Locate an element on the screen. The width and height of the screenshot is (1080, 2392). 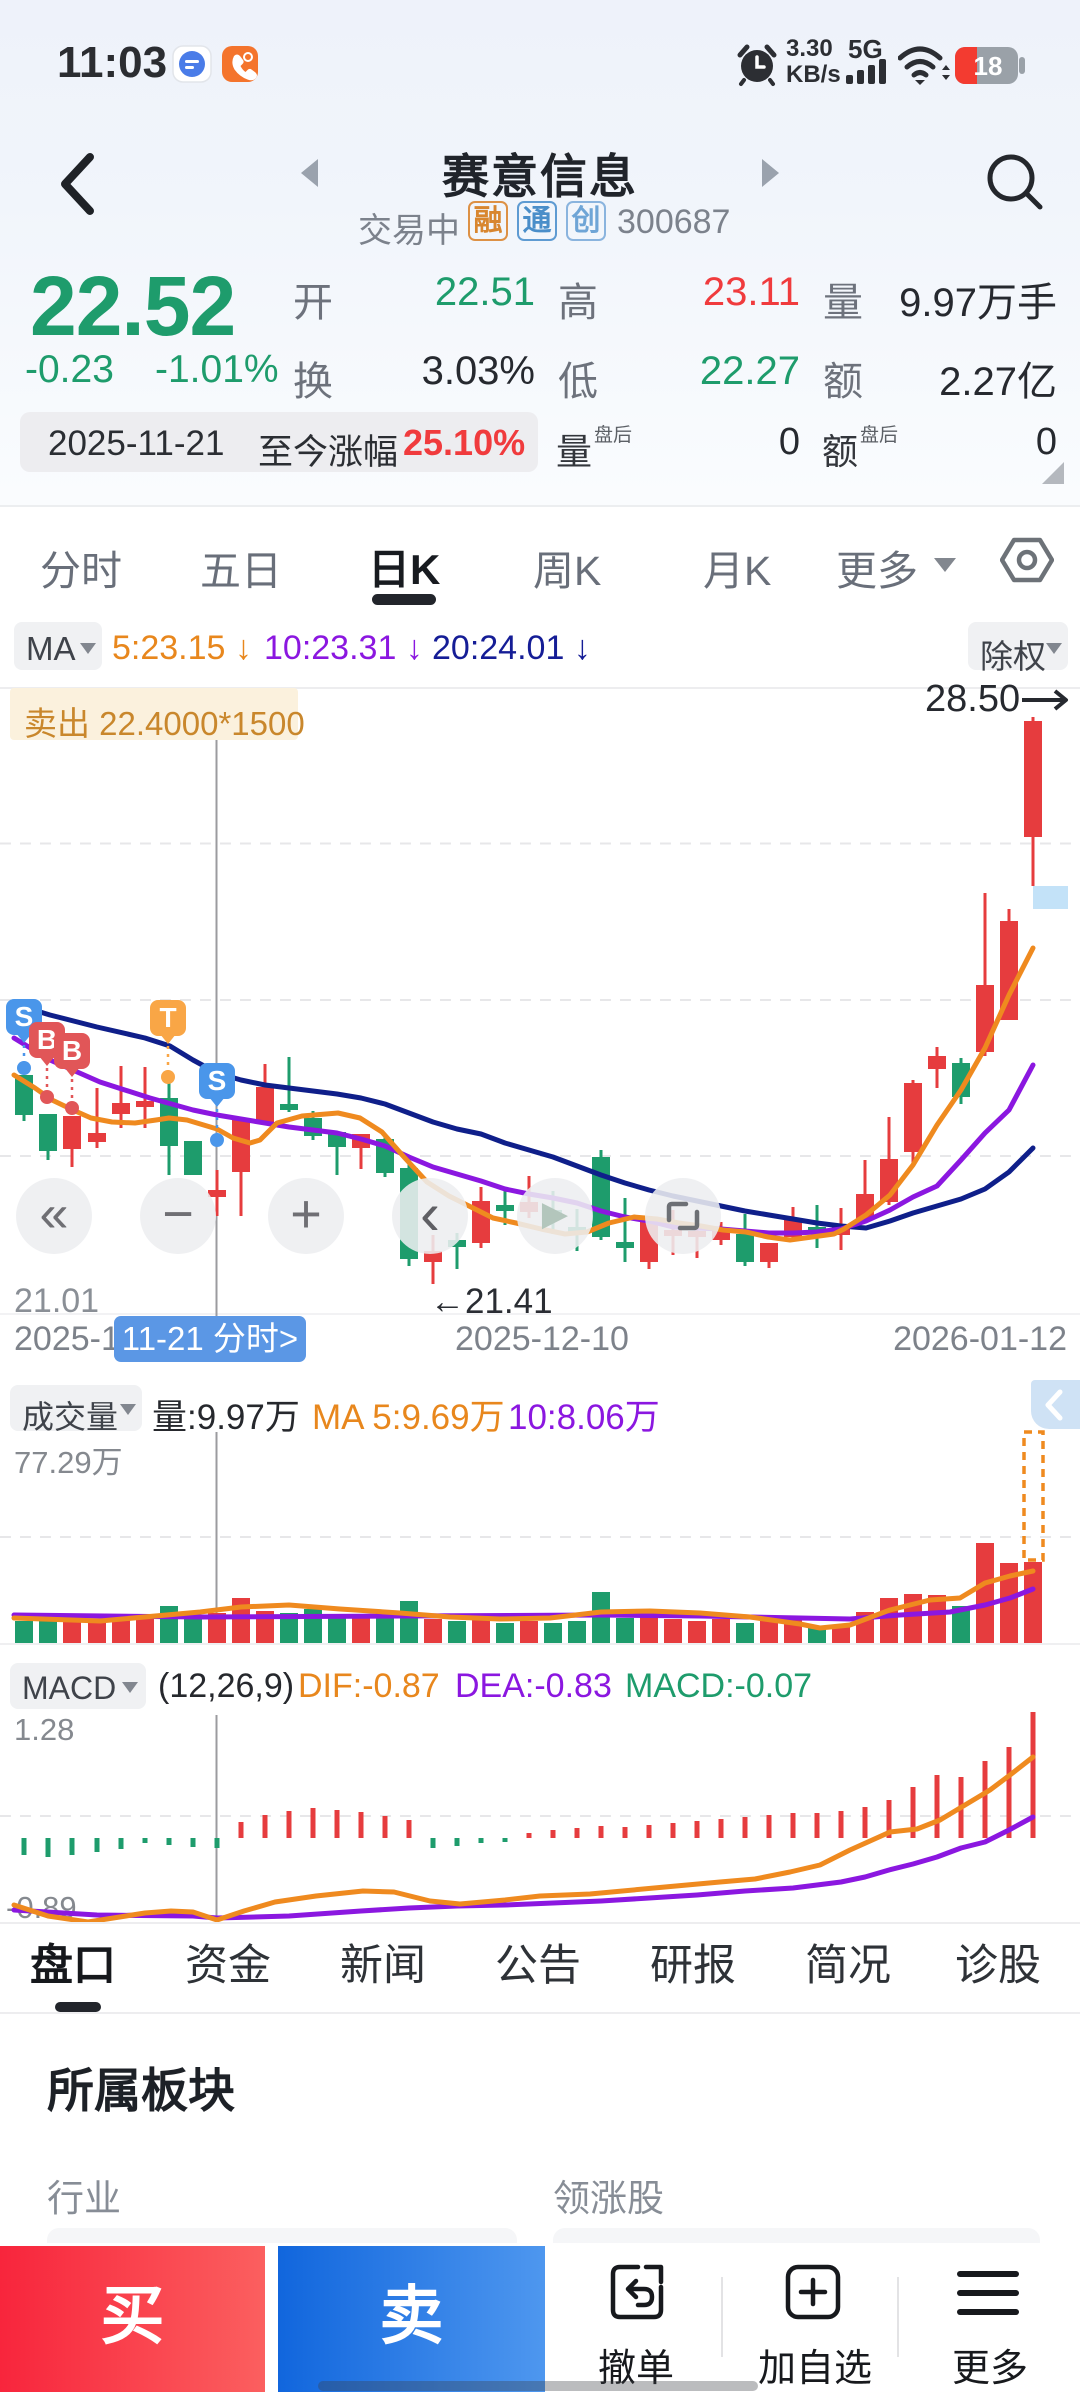
svg-text: 18 is located at coordinates (988, 66).